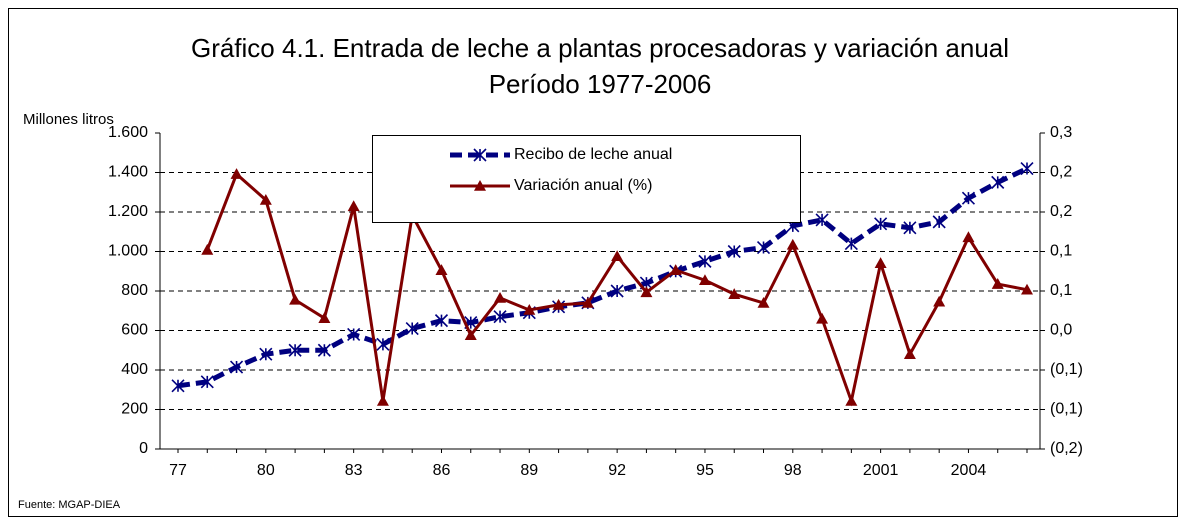 This screenshot has width=1187, height=526. I want to click on x-tick-label: 95, so click(705, 470).